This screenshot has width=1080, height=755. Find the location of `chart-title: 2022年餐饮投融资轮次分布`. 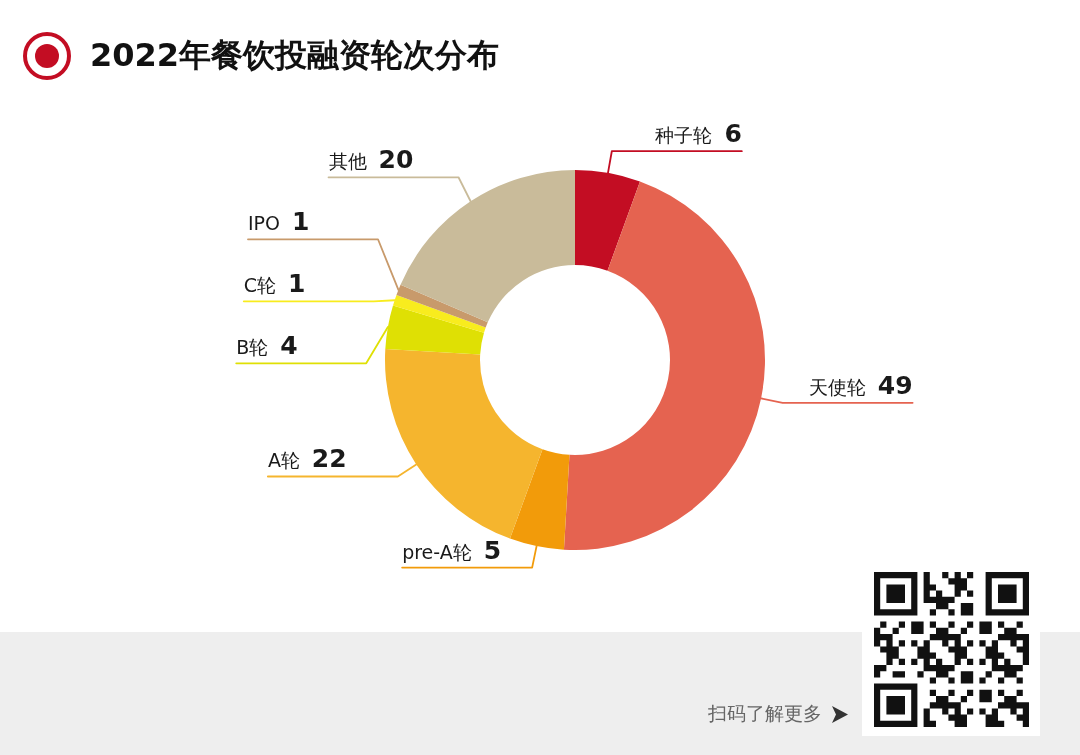

chart-title: 2022年餐饮投融资轮次分布 is located at coordinates (295, 55).